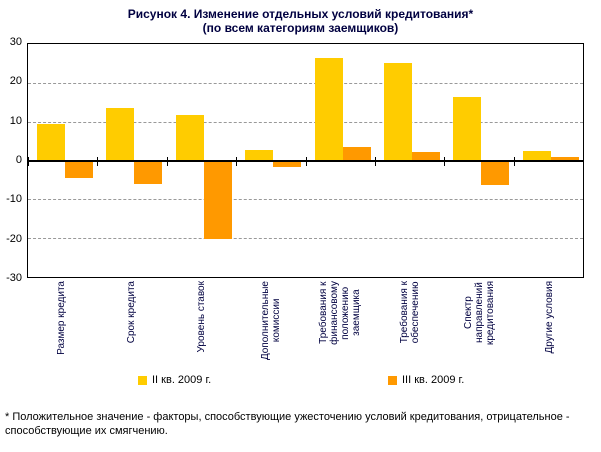 The width and height of the screenshot is (601, 452). Describe the element at coordinates (14, 199) in the screenshot. I see `y-tick-label: -10` at that location.